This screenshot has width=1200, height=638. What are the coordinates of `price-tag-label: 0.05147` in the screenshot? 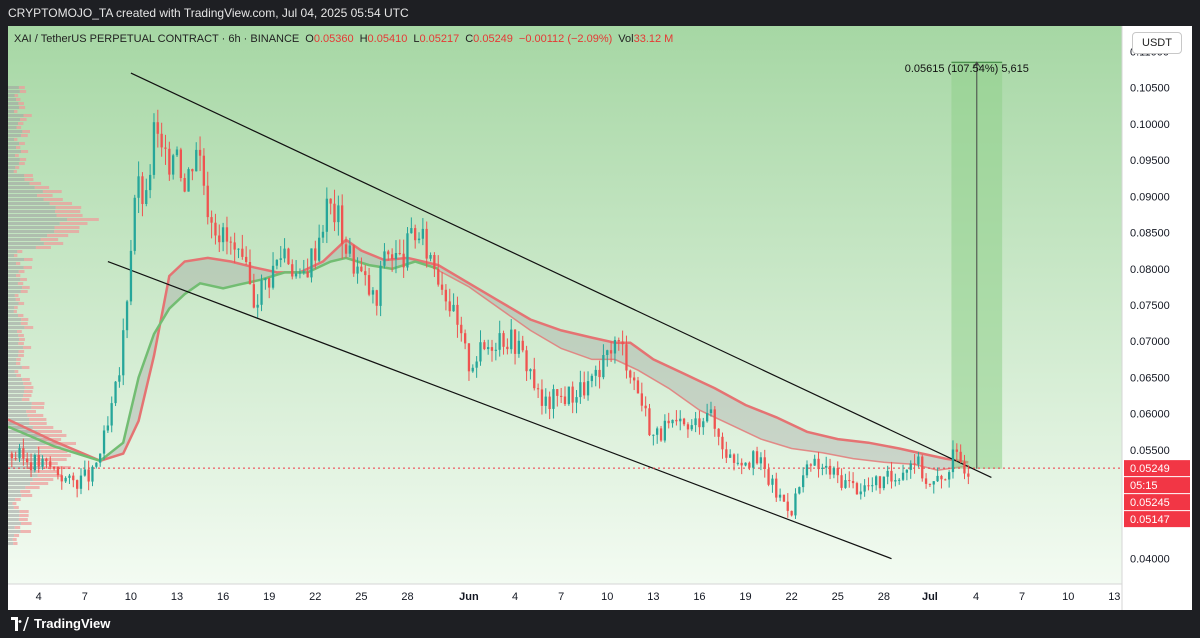 It's located at (1150, 520).